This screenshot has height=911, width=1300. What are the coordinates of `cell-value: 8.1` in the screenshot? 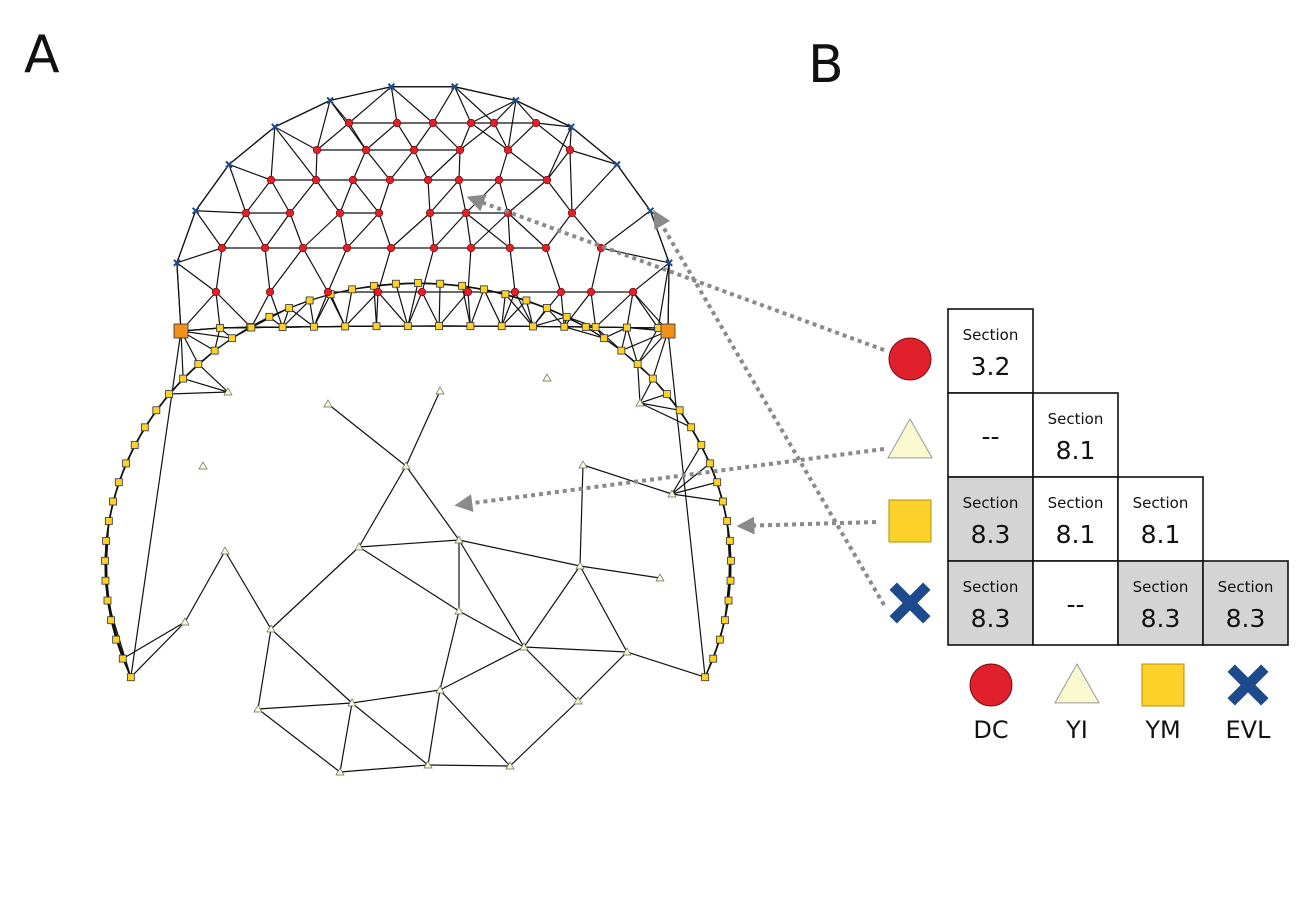 It's located at (1076, 534).